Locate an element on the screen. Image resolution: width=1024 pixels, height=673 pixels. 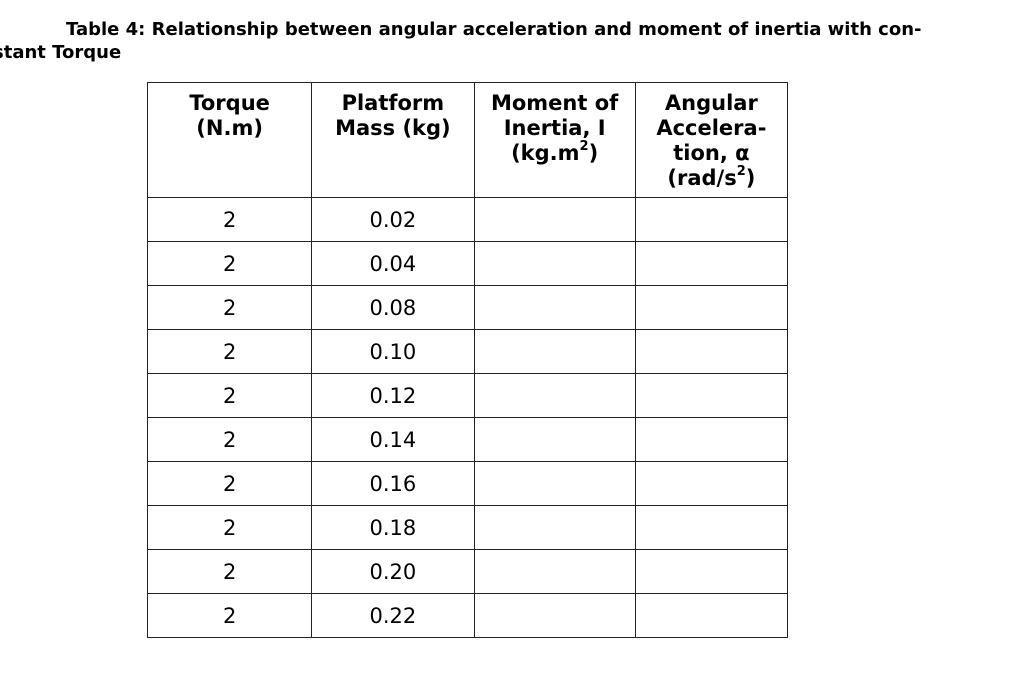
cell-platform-mass: 0.08 is located at coordinates (393, 307).